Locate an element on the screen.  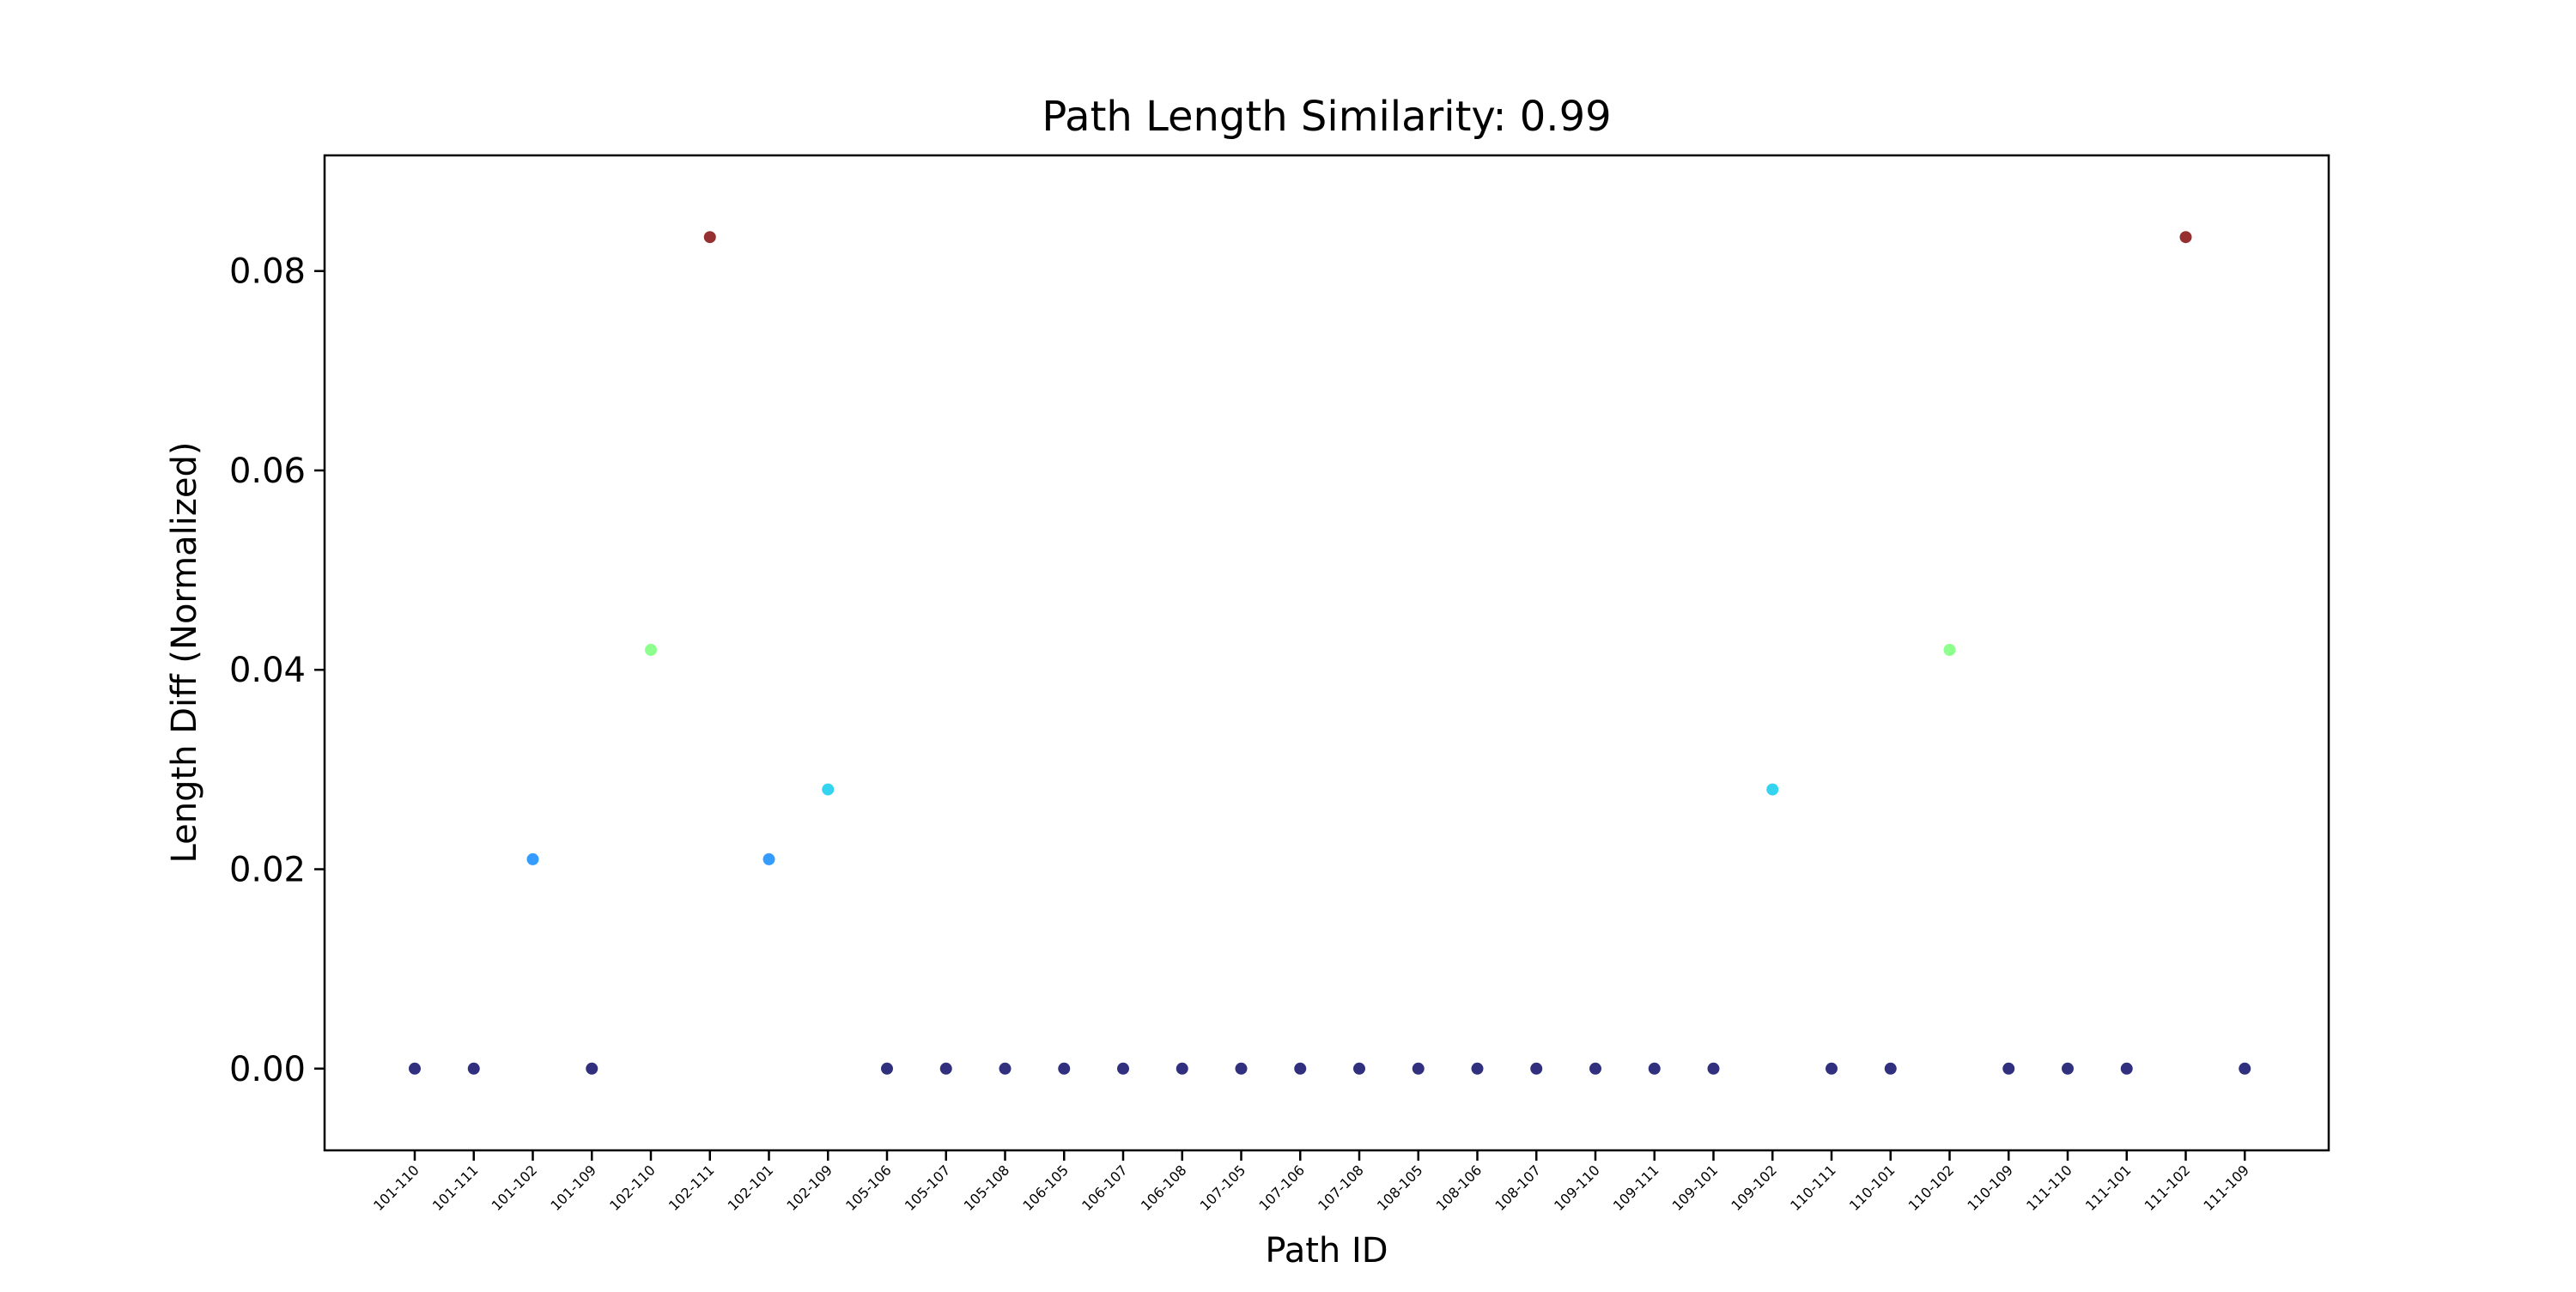
y-tick-label: 0.02 is located at coordinates (268, 870).